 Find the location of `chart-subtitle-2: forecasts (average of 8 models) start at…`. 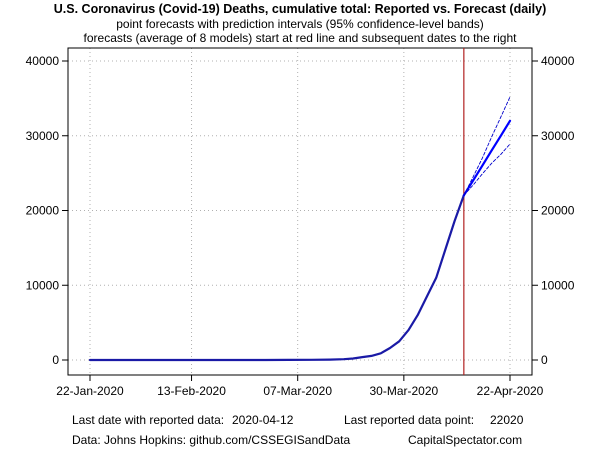

chart-subtitle-2: forecasts (average of 8 models) start at… is located at coordinates (300, 38).